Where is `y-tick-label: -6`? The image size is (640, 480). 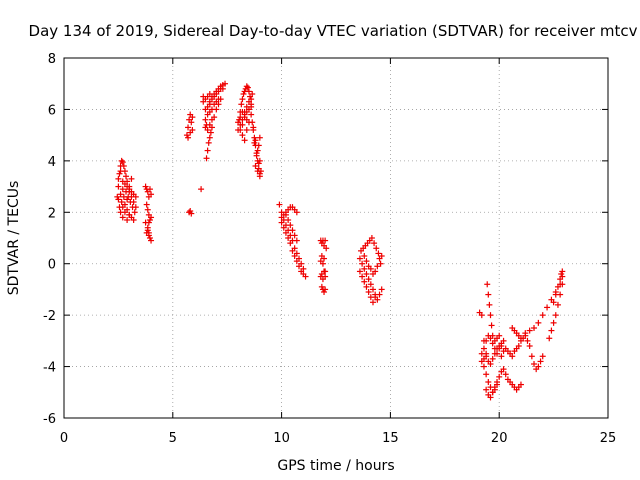
y-tick-label: -6 is located at coordinates (49, 419).